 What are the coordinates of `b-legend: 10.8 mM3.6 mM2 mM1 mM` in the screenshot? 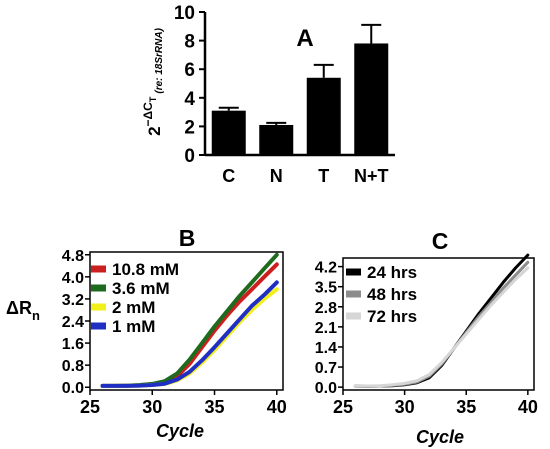 It's located at (135, 298).